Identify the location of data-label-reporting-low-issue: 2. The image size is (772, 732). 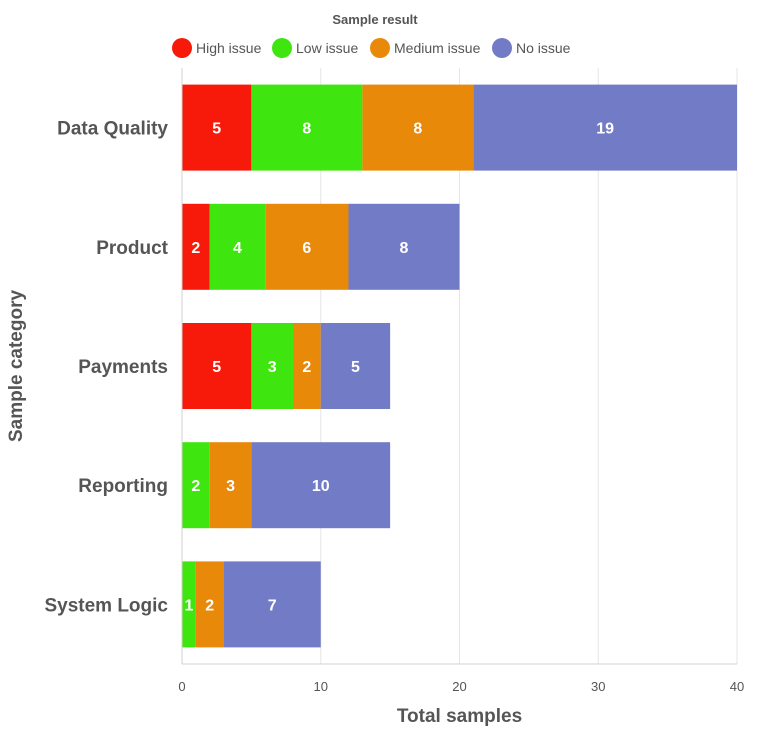
(195, 486).